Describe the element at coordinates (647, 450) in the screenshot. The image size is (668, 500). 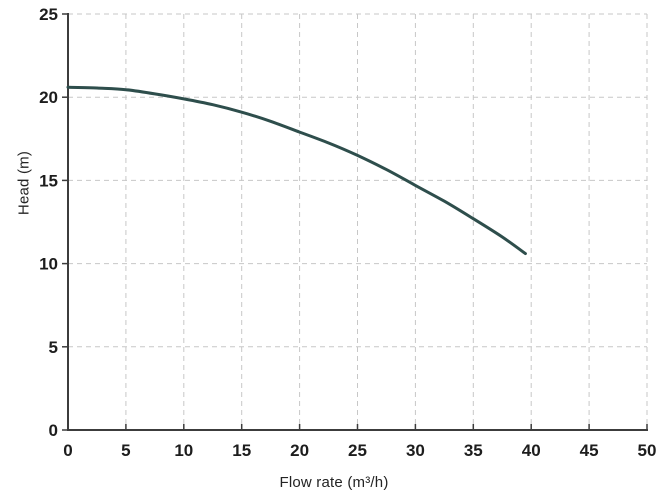
I see `x-tick-label: 50` at that location.